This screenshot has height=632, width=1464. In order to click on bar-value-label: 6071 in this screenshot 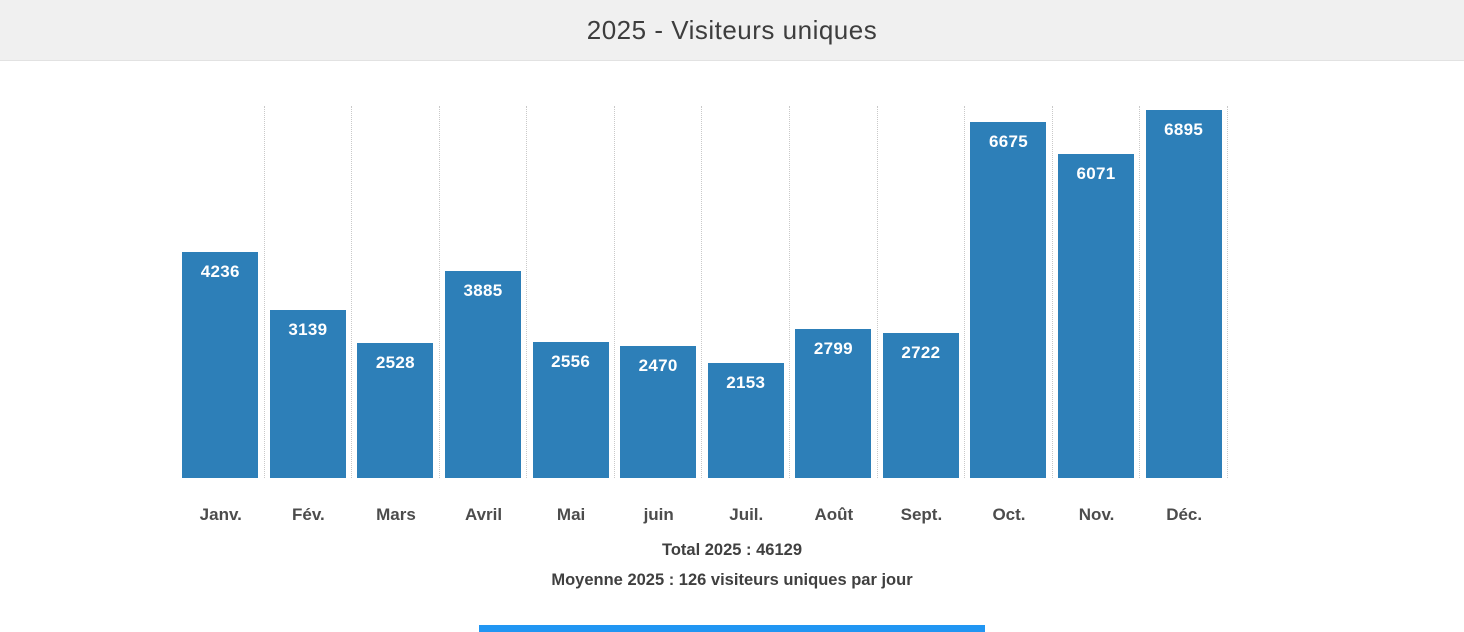, I will do `click(1096, 173)`.